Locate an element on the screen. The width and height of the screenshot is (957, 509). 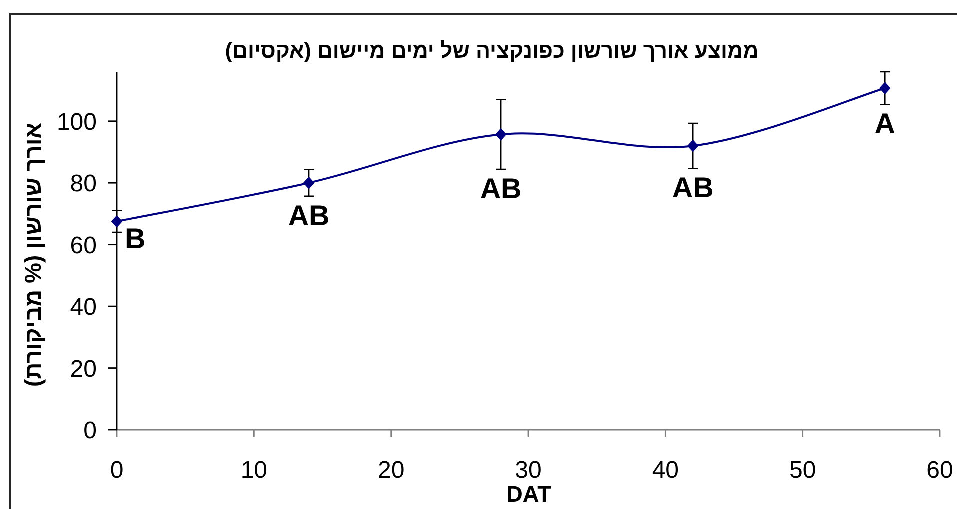
y-tick-label: 20 is located at coordinates (83, 369).